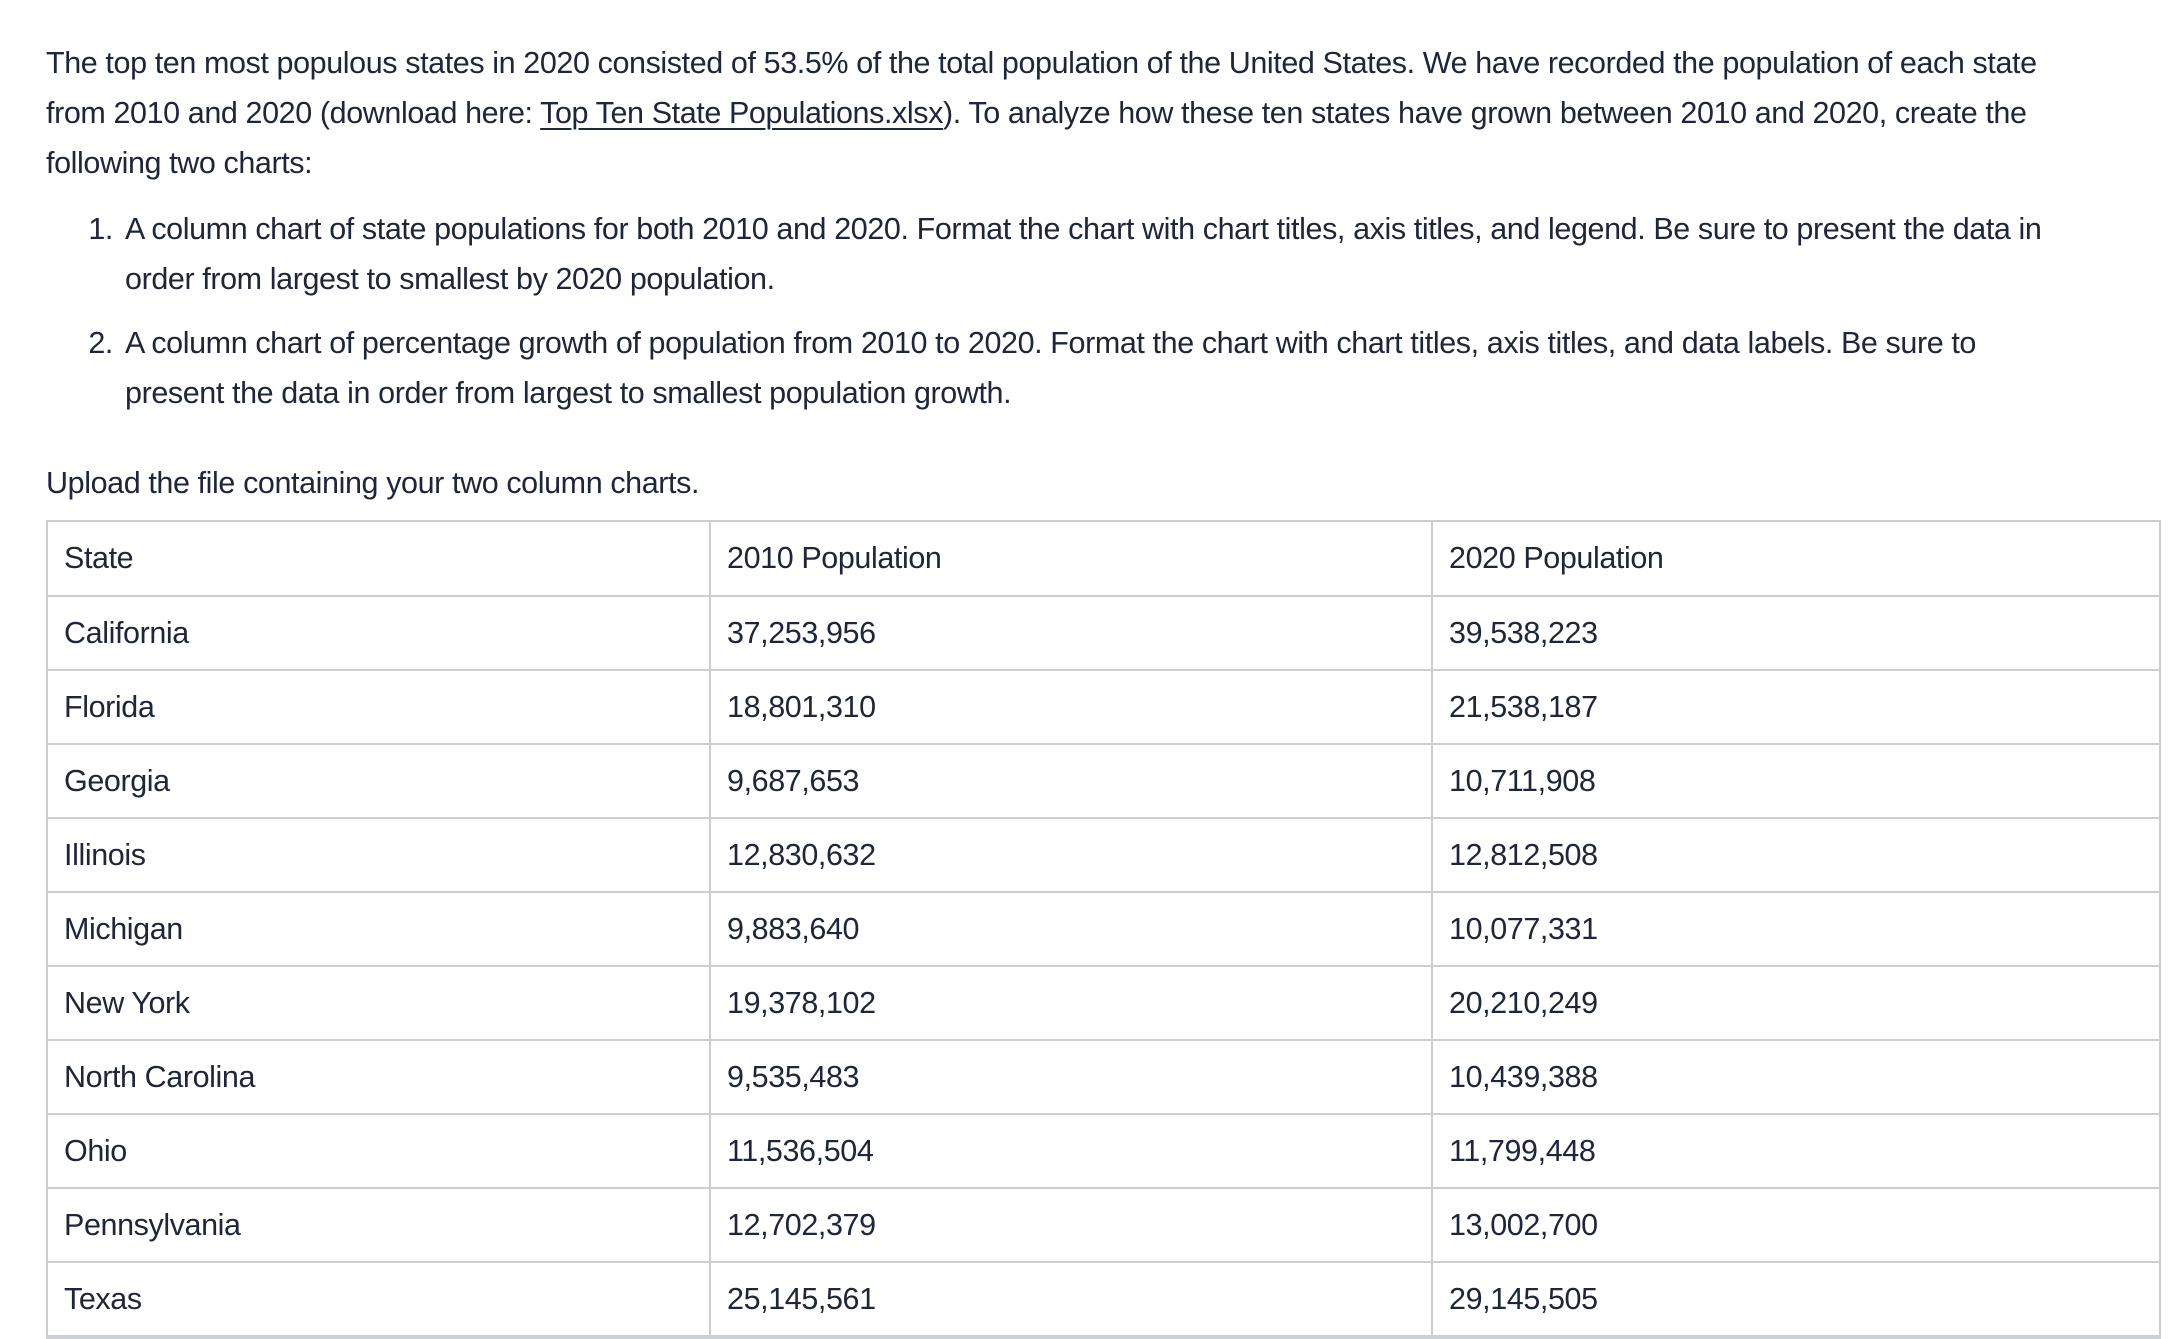  Describe the element at coordinates (1796, 633) in the screenshot. I see `cell-2020-population: 39,538,223` at that location.